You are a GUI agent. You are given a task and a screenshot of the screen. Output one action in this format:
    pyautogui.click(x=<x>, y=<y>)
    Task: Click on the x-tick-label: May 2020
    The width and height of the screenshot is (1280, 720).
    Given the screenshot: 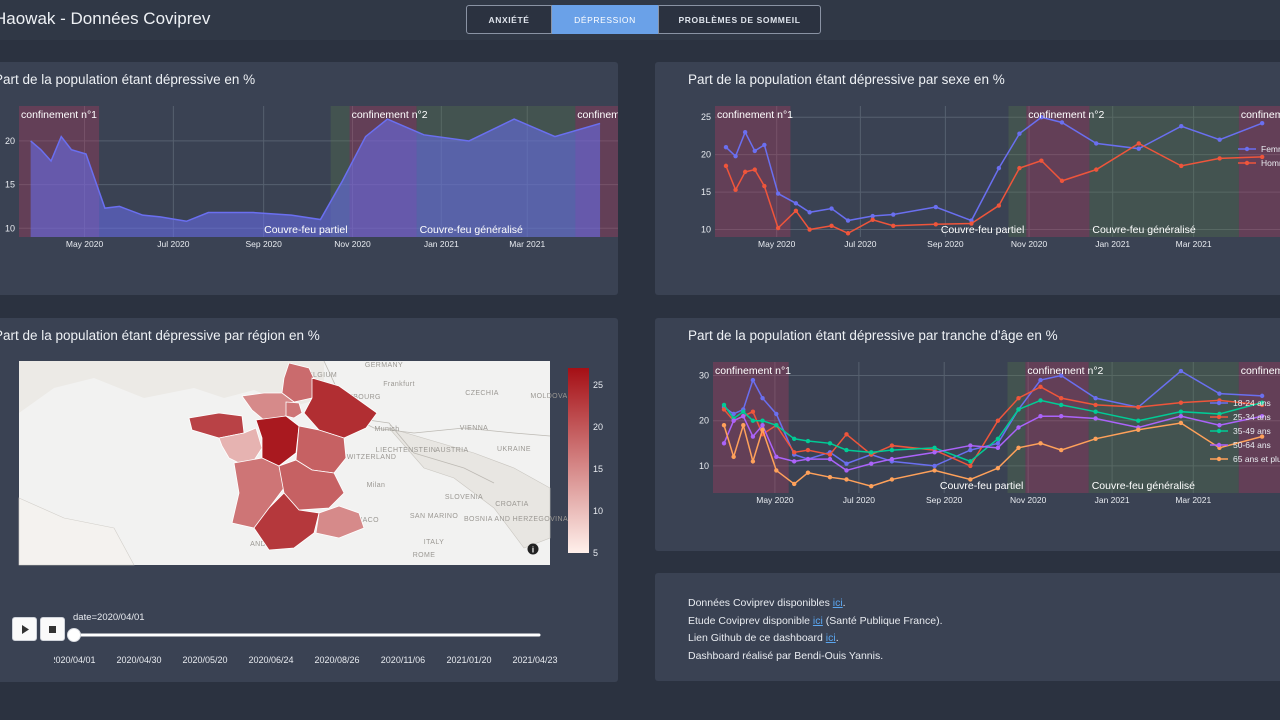 What is the action you would take?
    pyautogui.click(x=775, y=500)
    